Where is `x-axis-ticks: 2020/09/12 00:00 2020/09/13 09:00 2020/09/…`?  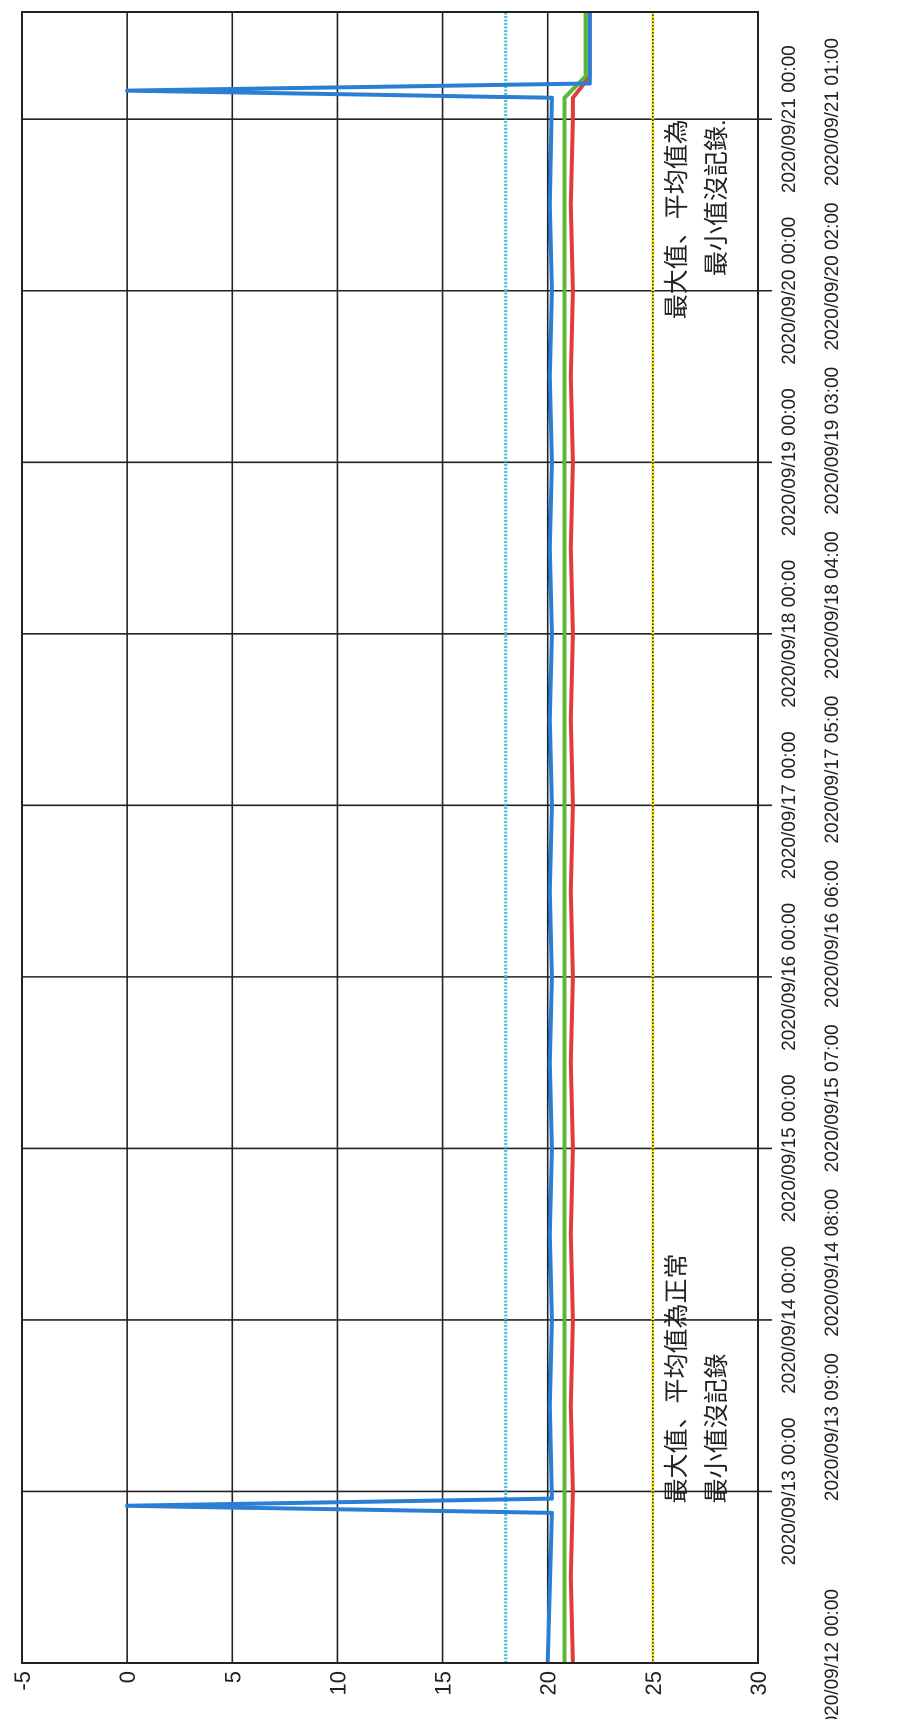
x-axis-ticks: 2020/09/12 00:00 2020/09/13 09:00 2020/09/… is located at coordinates (811, 878).